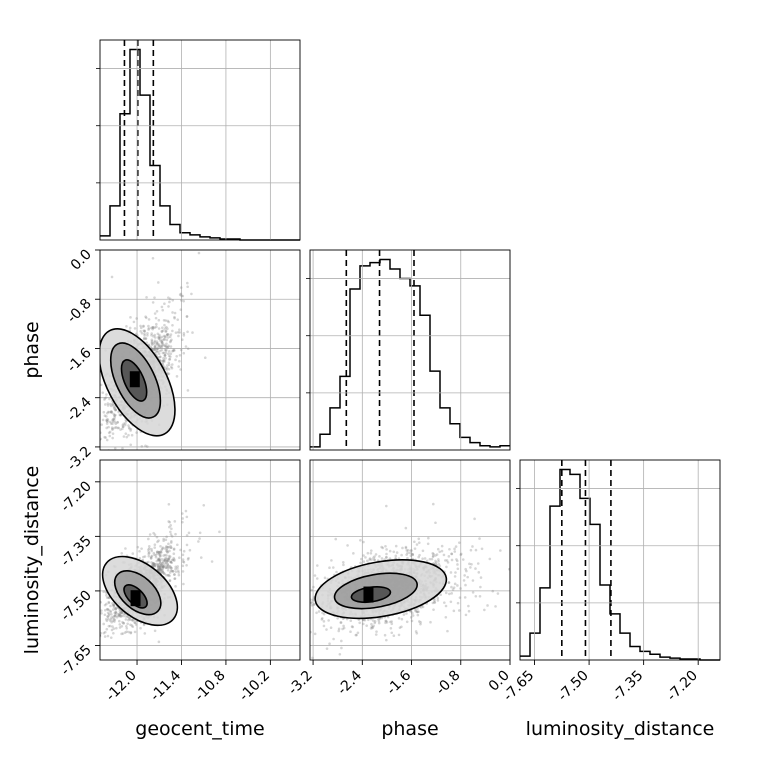  What do you see at coordinates (448, 683) in the screenshot?
I see `x-tick-label-phase: -0.8` at bounding box center [448, 683].